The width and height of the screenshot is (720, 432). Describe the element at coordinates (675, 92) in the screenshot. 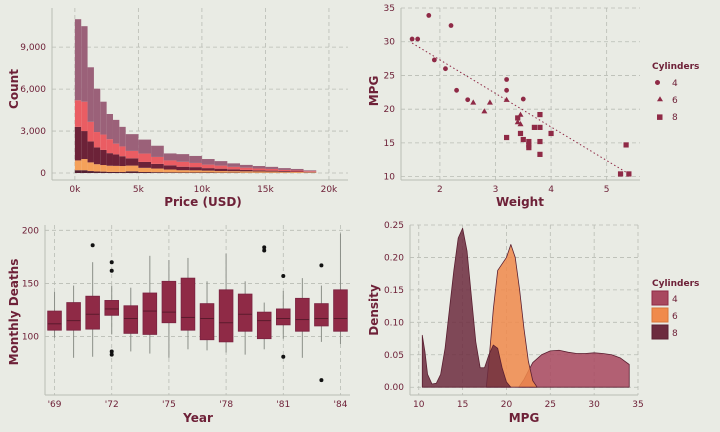

I see `legend: Cylinders 4 6 8` at that location.